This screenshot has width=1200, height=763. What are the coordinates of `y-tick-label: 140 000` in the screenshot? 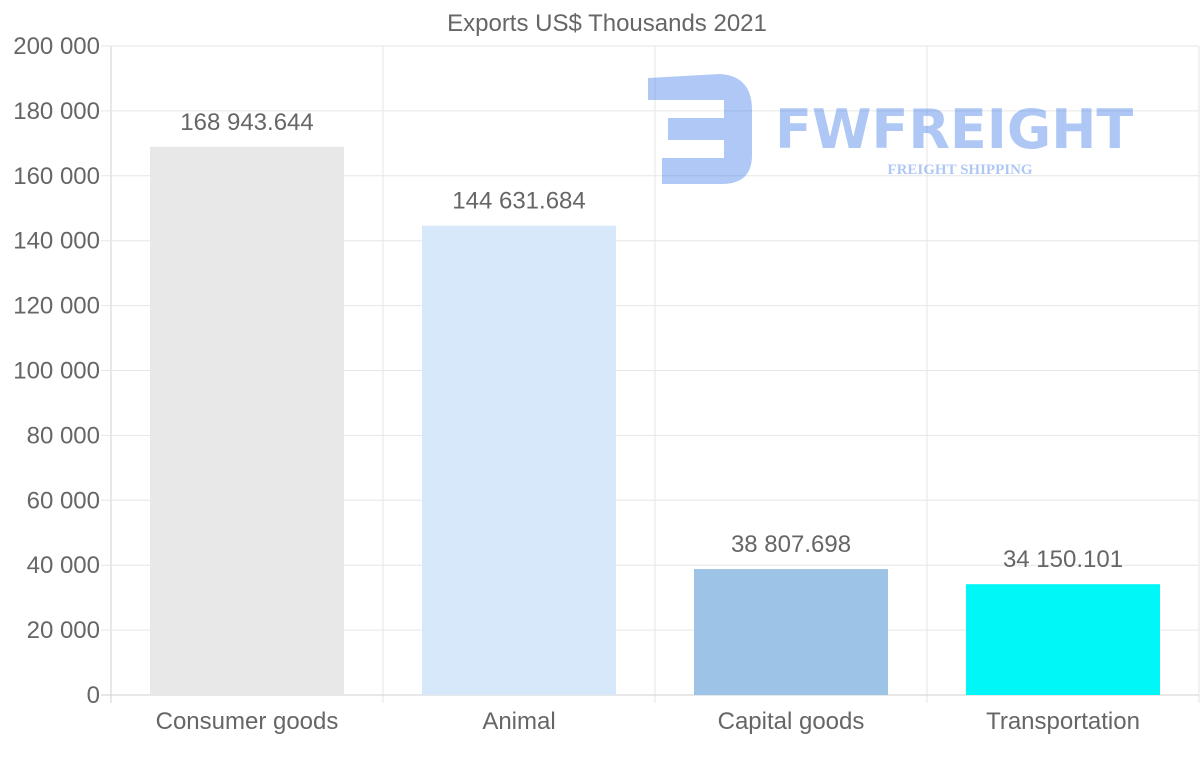 It's located at (56, 241).